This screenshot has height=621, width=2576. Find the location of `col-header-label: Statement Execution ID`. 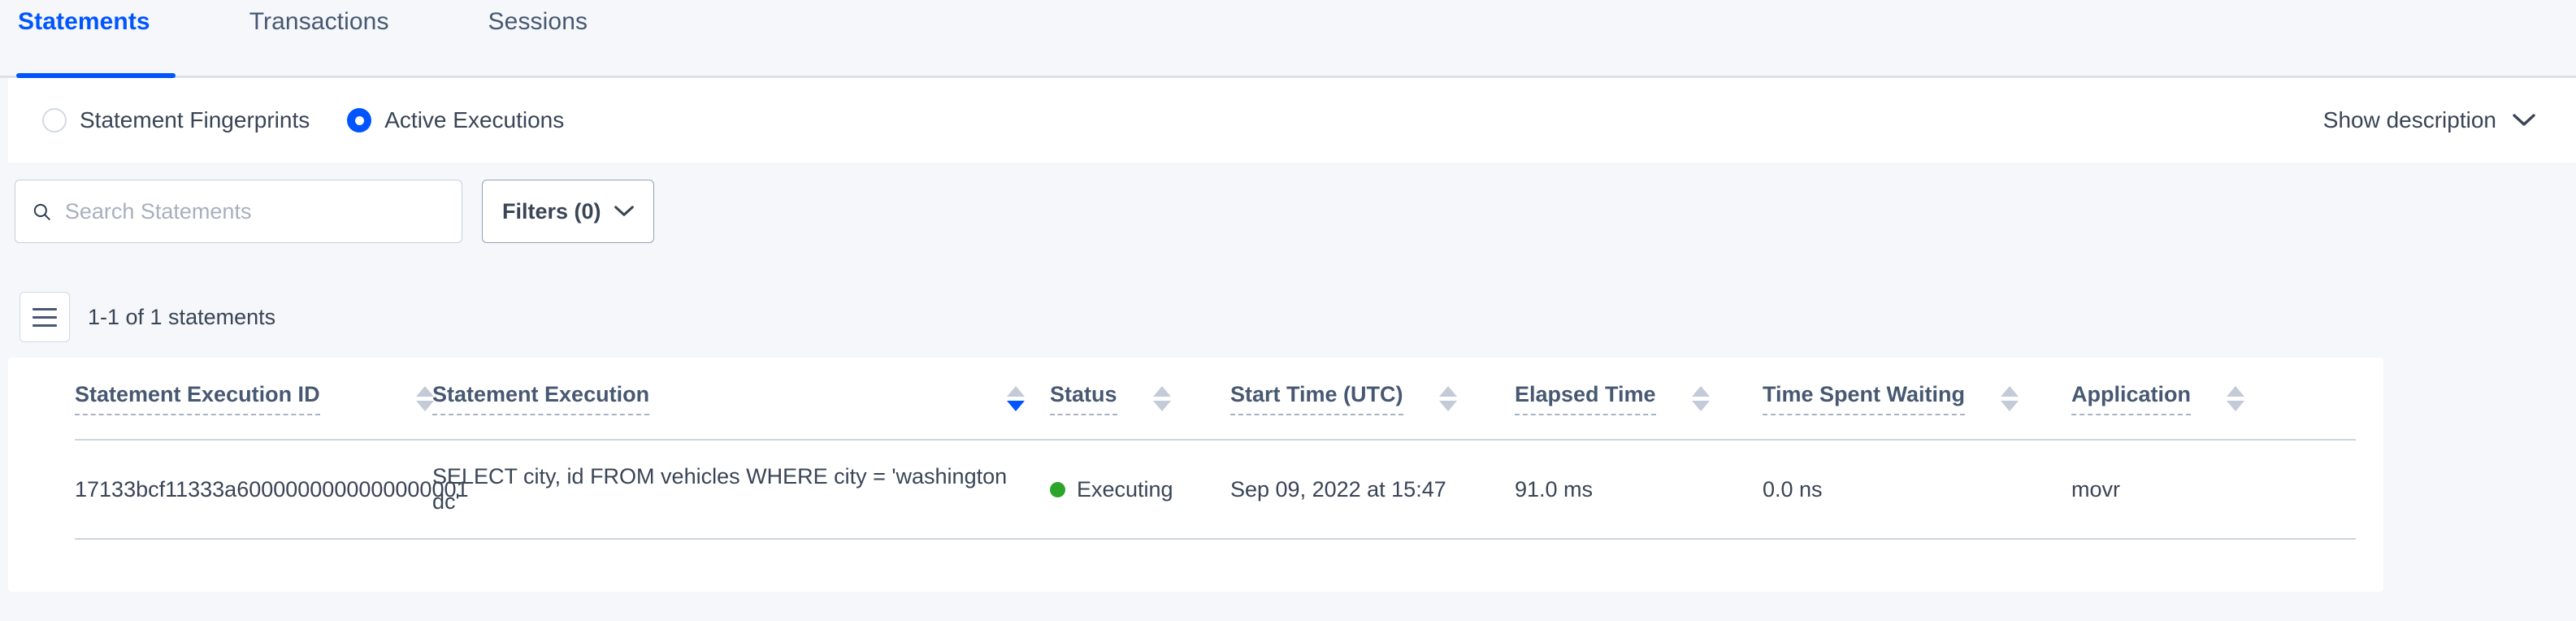

col-header-label: Statement Execution ID is located at coordinates (197, 398).